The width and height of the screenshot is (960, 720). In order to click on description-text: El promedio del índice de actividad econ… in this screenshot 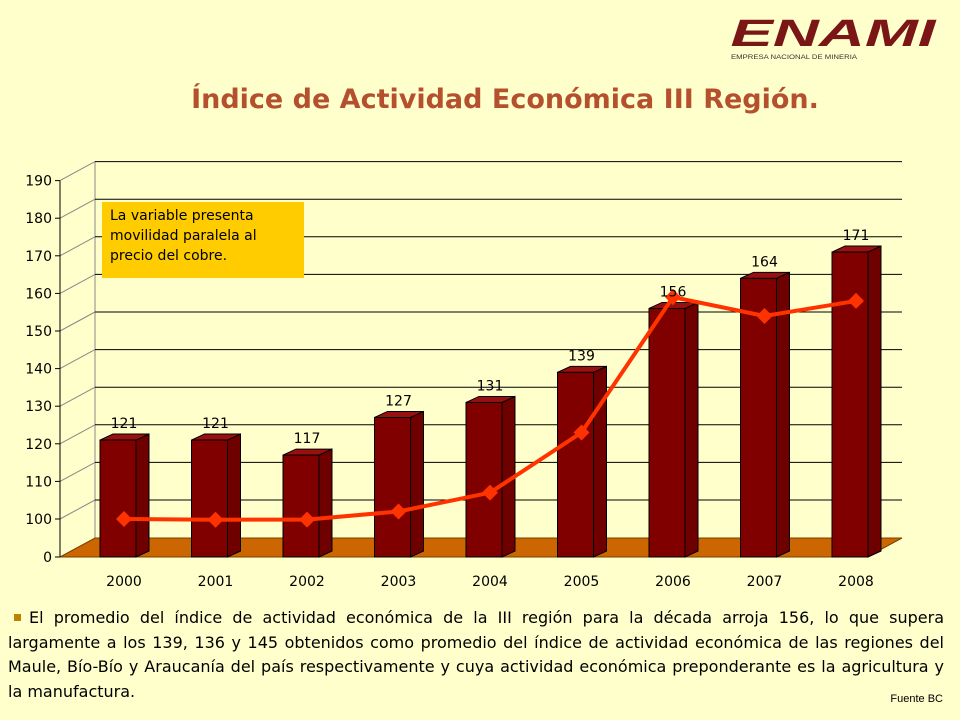, I will do `click(476, 654)`.